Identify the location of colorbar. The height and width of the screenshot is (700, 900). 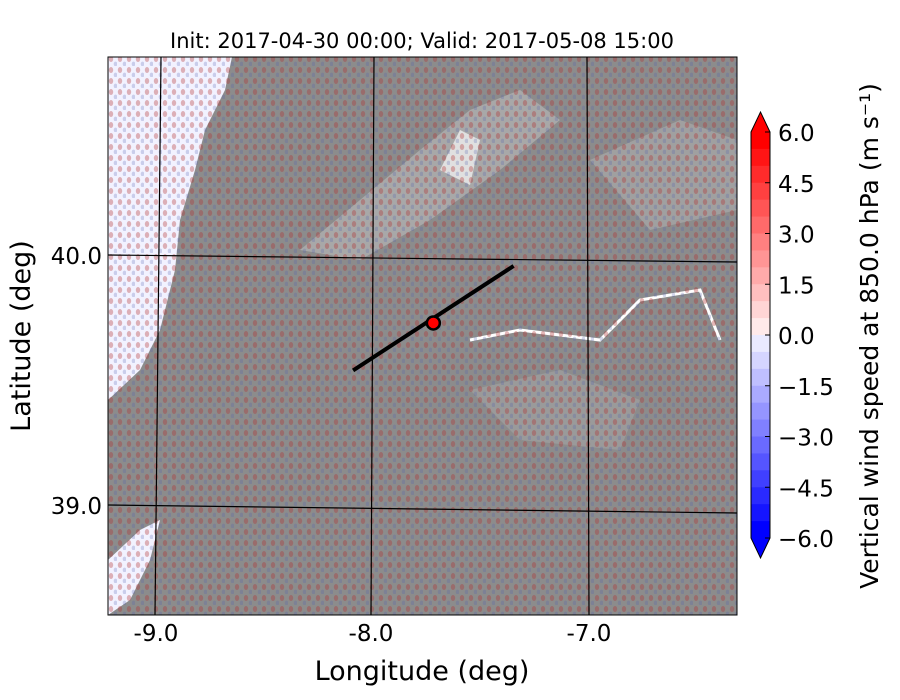
(760, 335).